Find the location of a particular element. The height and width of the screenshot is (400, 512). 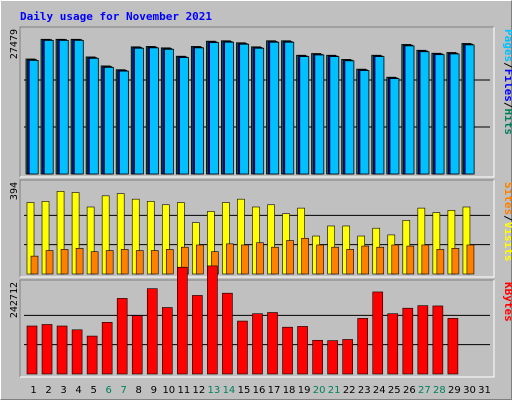

x-tick-label: 31 is located at coordinates (484, 390).